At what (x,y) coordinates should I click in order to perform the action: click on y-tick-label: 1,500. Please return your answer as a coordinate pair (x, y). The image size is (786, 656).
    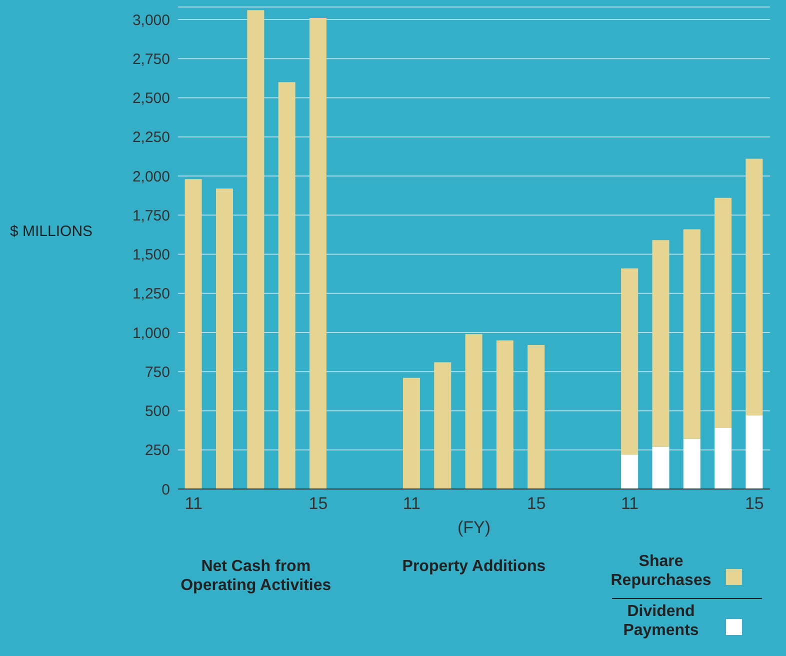
    Looking at the image, I should click on (151, 255).